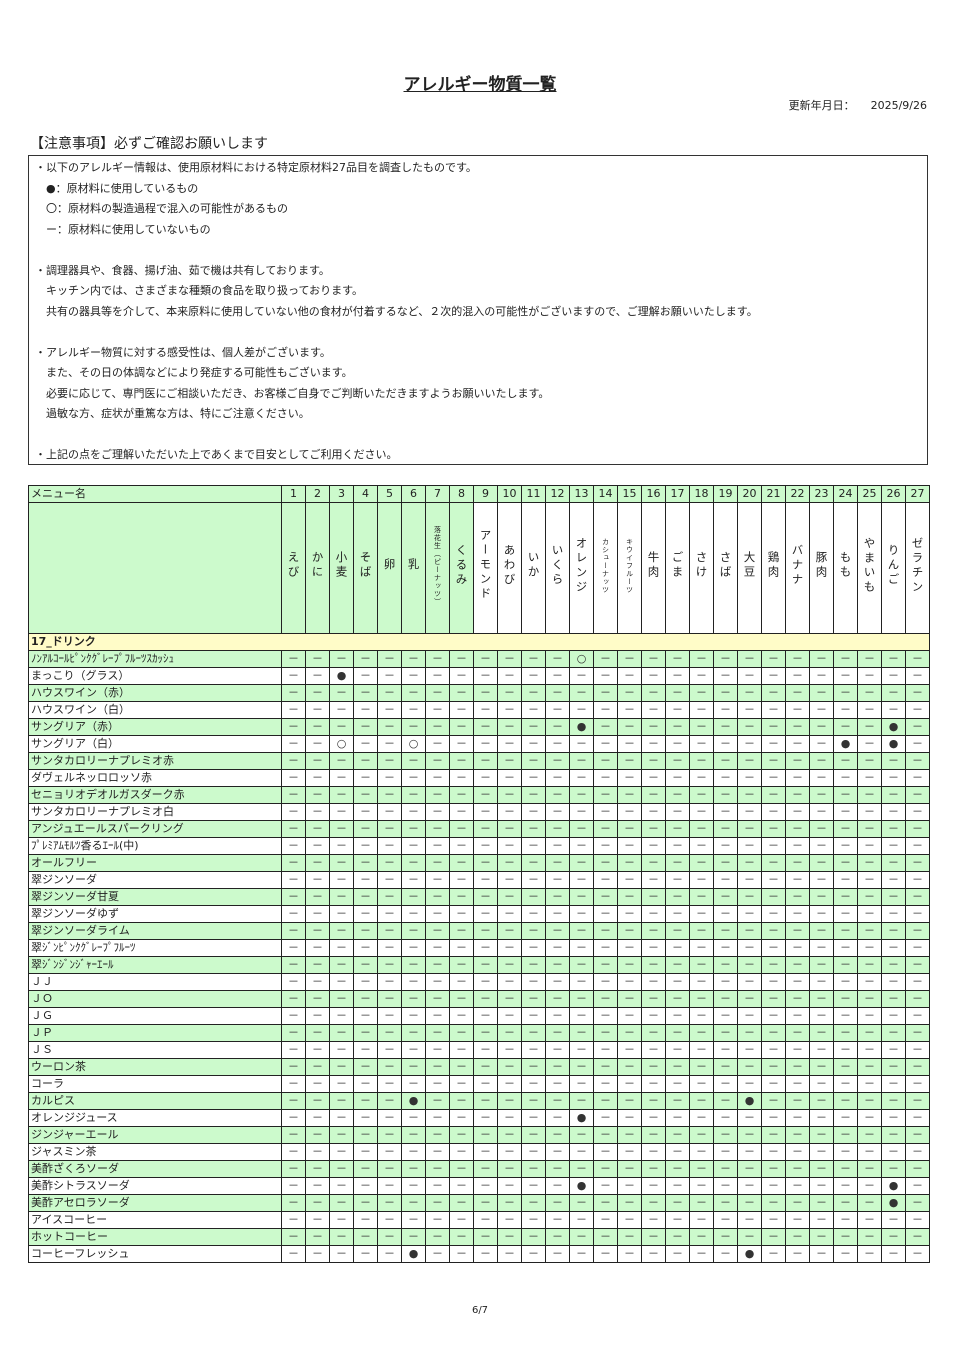 This screenshot has width=960, height=1357. I want to click on notice-line: ・上記の点をご理解いただいた上であくまで目安としてご利用ください。, so click(216, 454).